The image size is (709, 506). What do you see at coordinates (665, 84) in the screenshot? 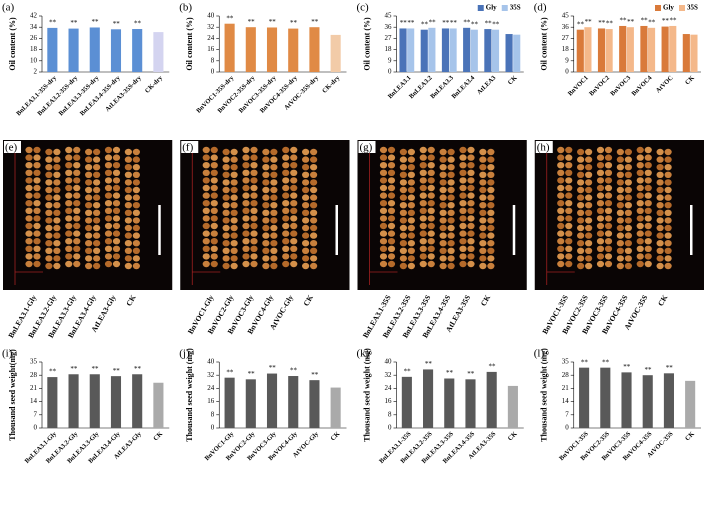
I see `x-tick-label: AtVOC` at bounding box center [665, 84].